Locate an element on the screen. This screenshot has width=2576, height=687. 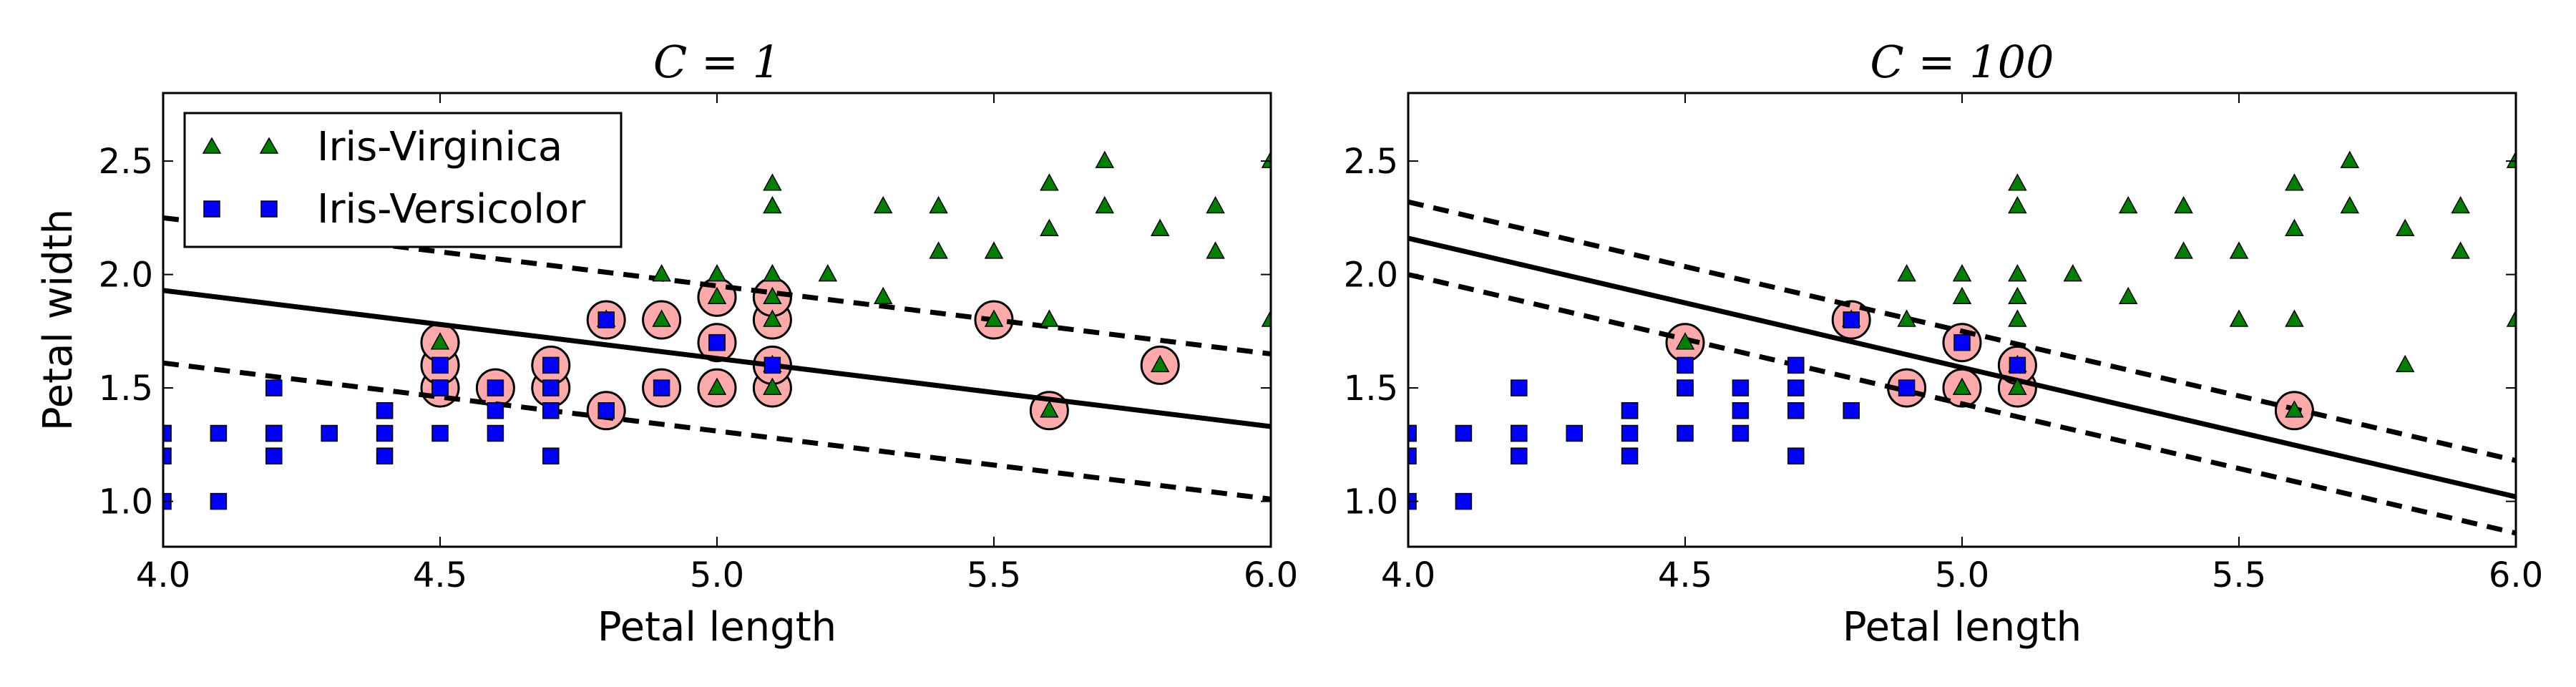
square-icon is located at coordinates (211, 209).